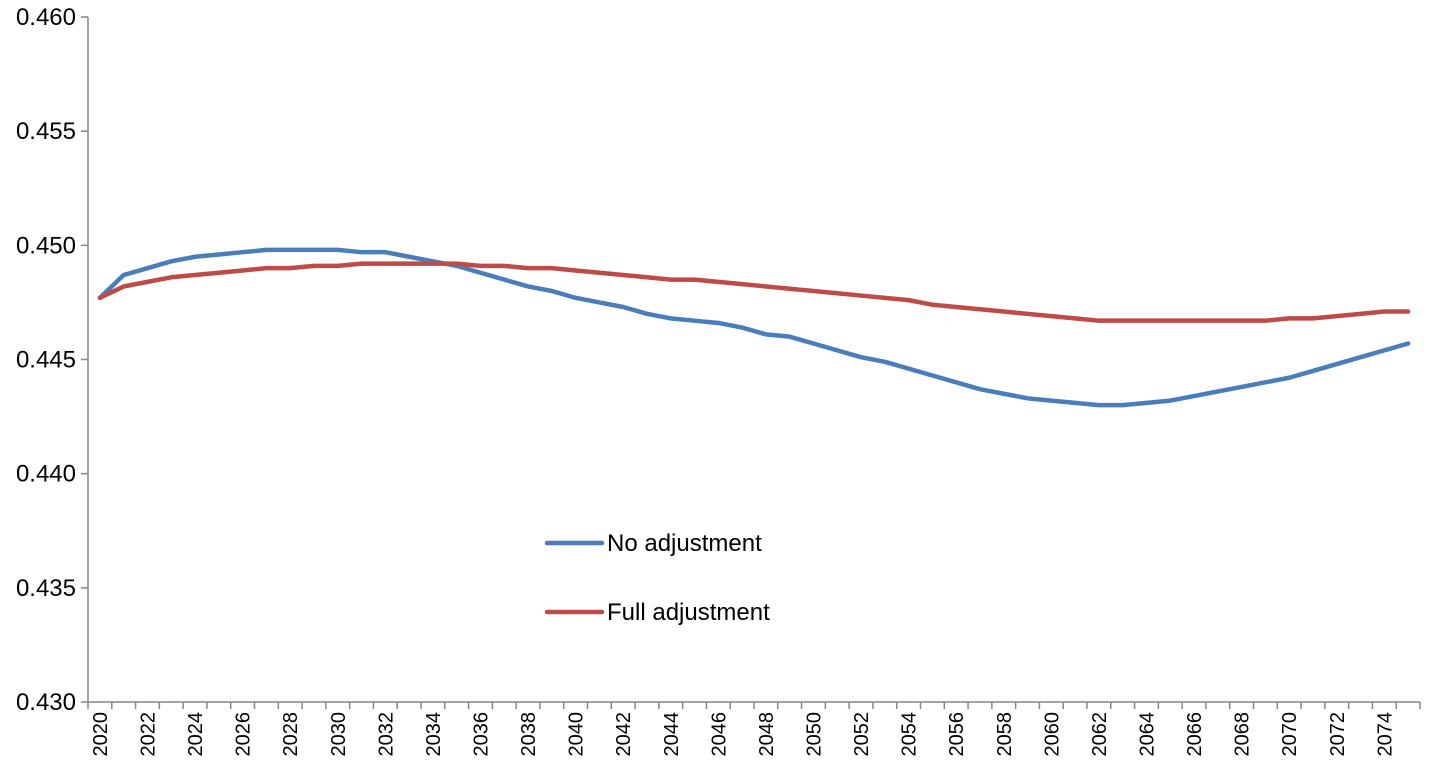 Image resolution: width=1434 pixels, height=775 pixels. Describe the element at coordinates (46, 245) in the screenshot. I see `y-tick-label: 0.450` at that location.